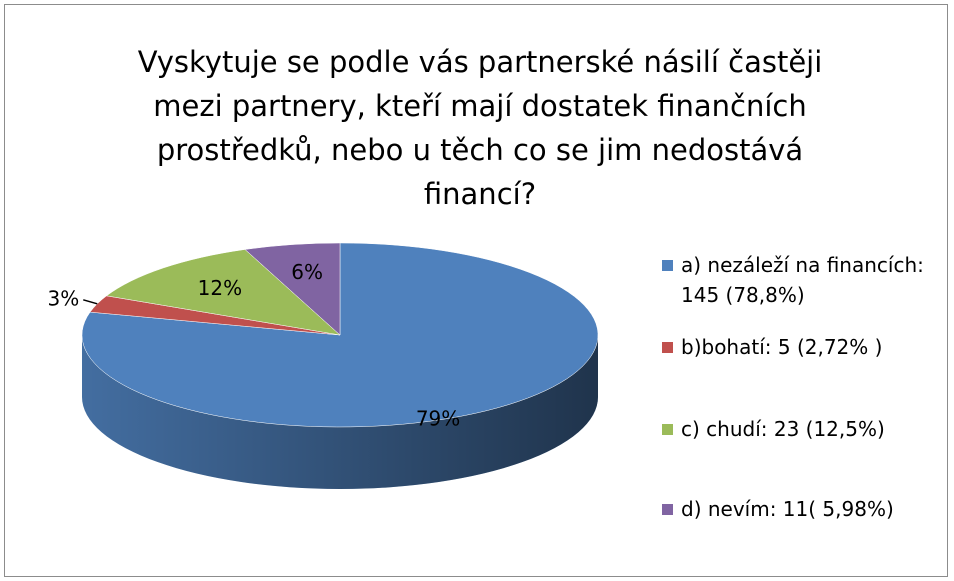 This screenshot has width=954, height=581. I want to click on legend-label: b)bohatí: 5 (2,72% ), so click(782, 347).